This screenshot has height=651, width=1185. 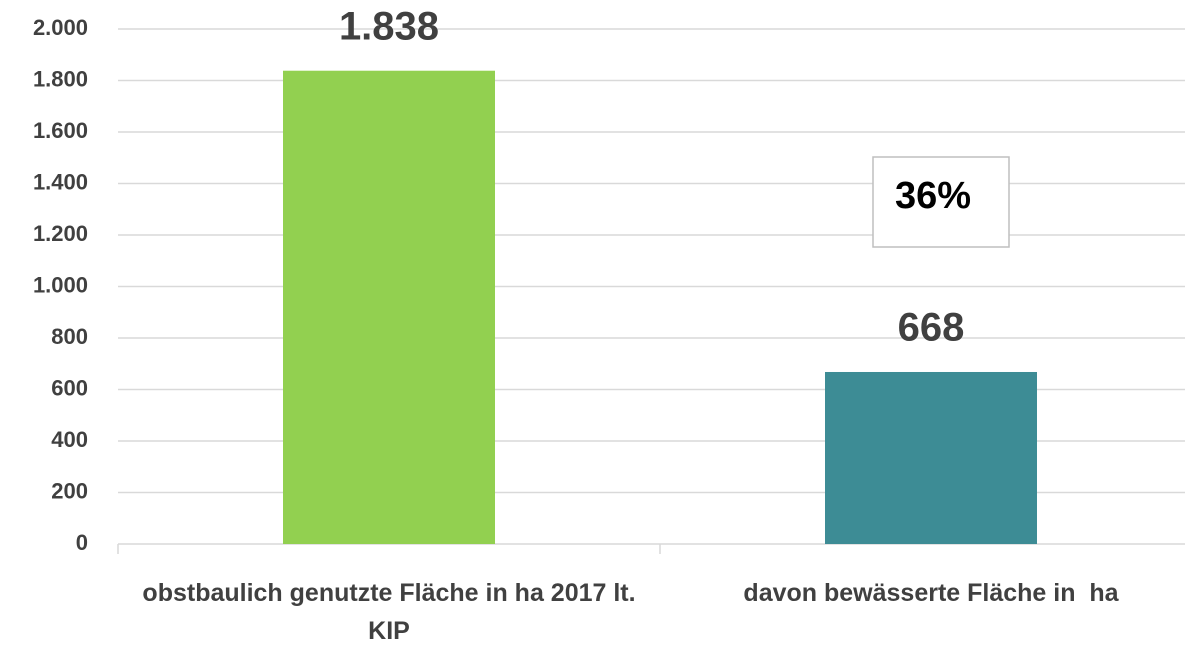 What do you see at coordinates (69, 336) in the screenshot?
I see `y-tick-label: 800` at bounding box center [69, 336].